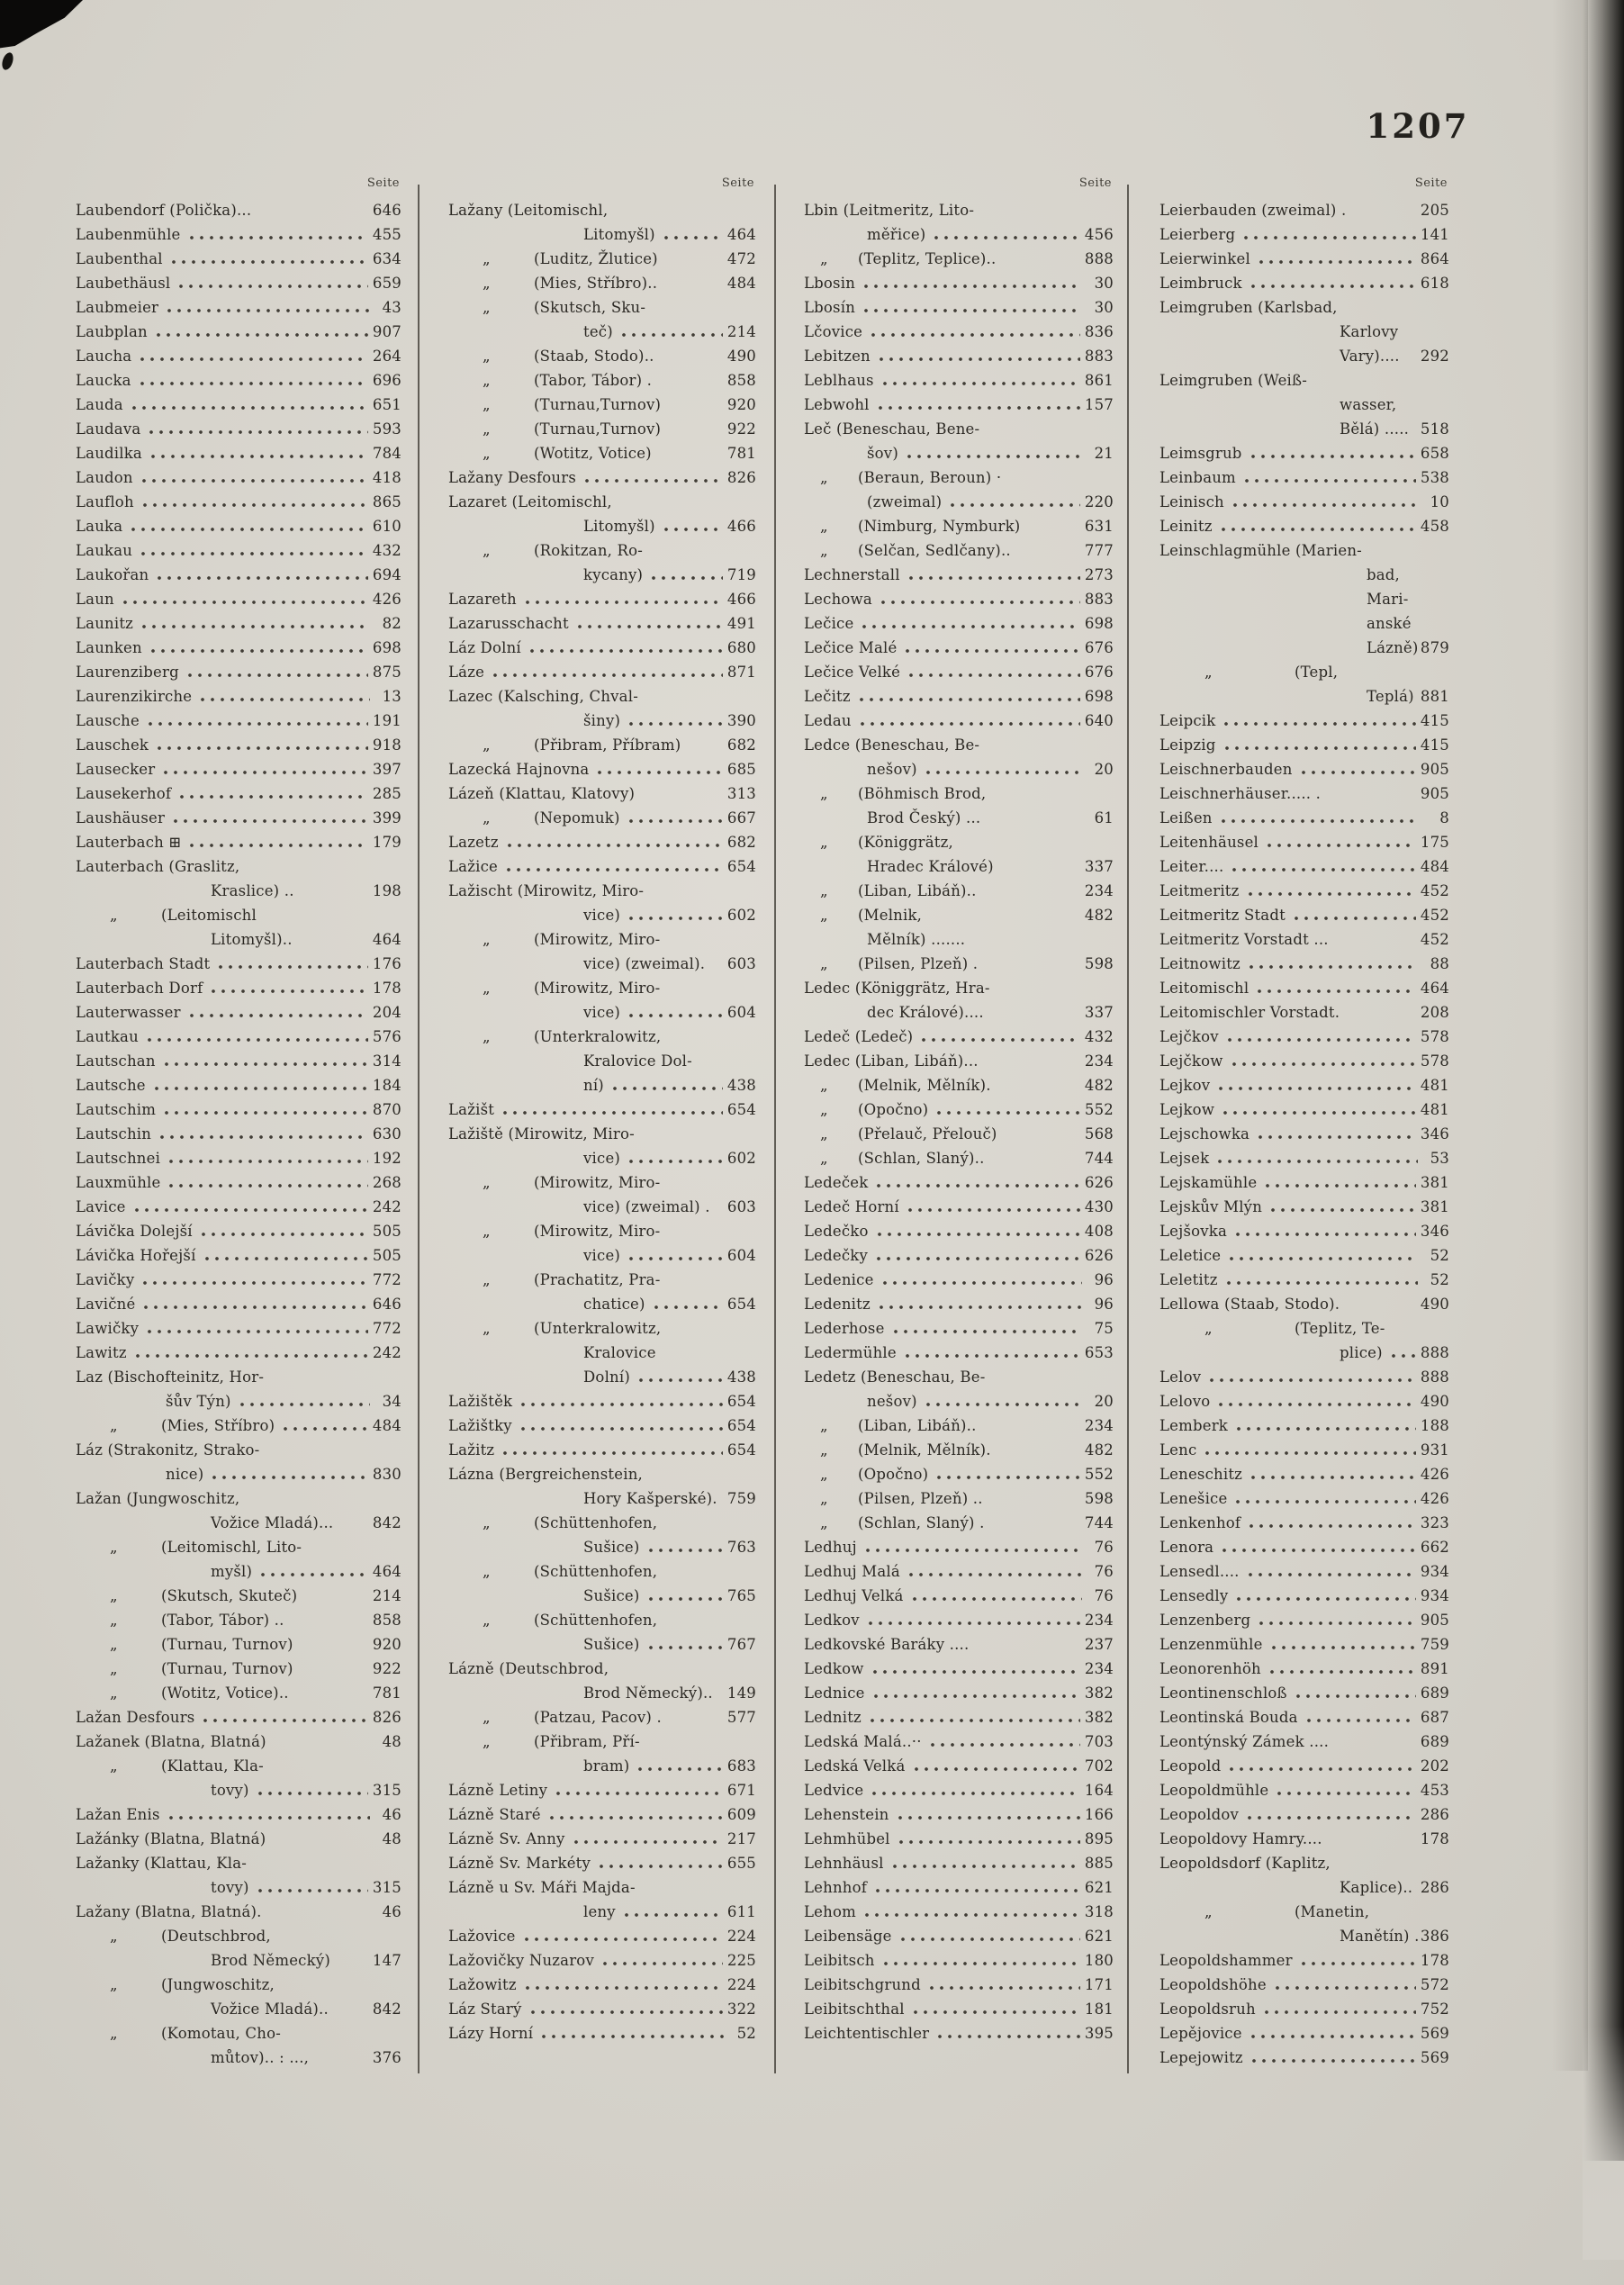 The height and width of the screenshot is (2285, 1624). Describe the element at coordinates (238, 1207) in the screenshot. I see `index-row: Lavice 242` at that location.